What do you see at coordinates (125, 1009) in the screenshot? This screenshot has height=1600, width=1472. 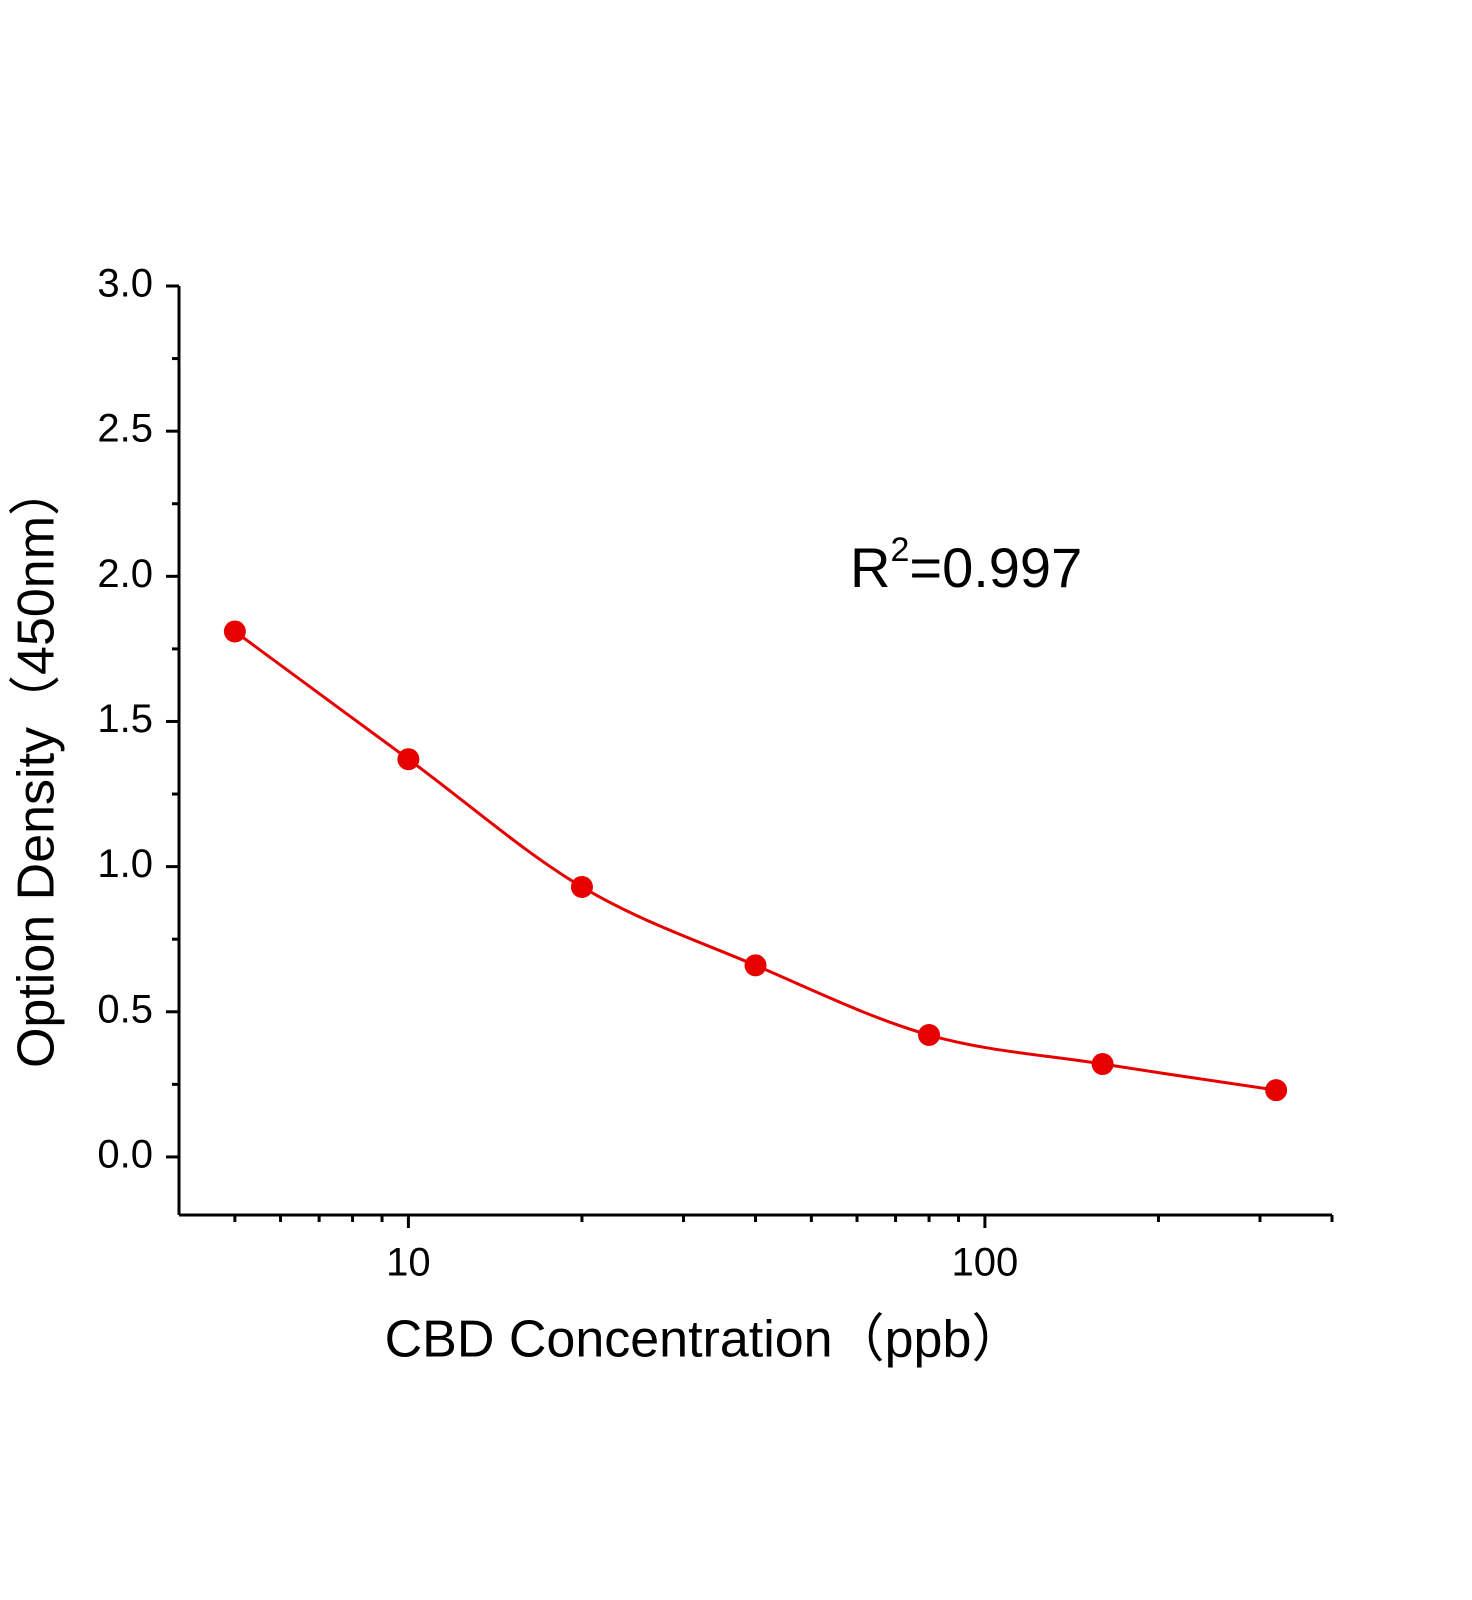 I see `y-tick-label: 0.5` at bounding box center [125, 1009].